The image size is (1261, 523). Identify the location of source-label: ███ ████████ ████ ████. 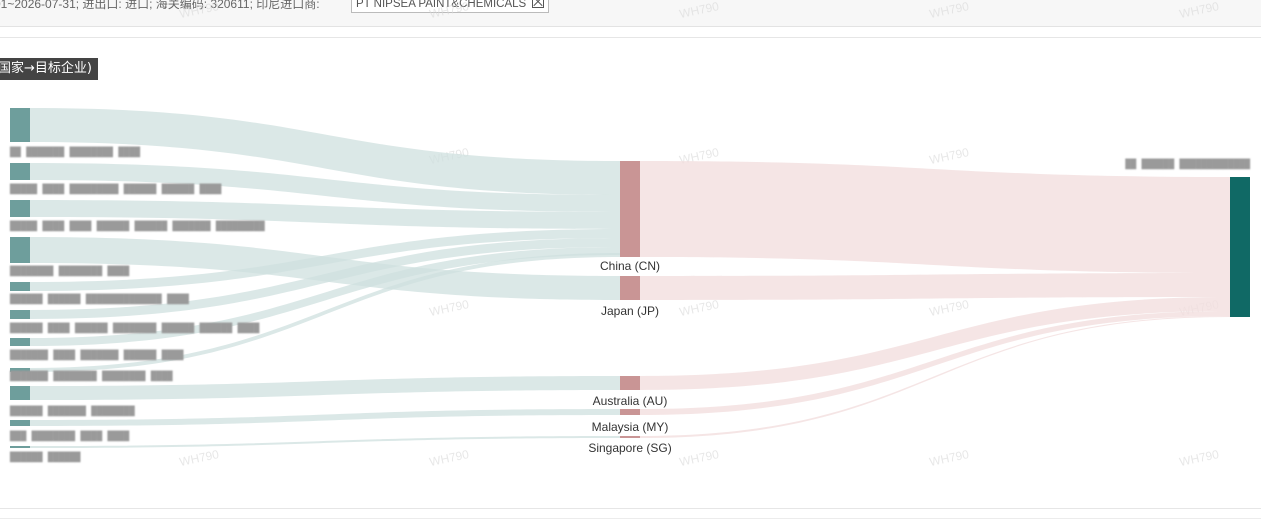
(69, 436).